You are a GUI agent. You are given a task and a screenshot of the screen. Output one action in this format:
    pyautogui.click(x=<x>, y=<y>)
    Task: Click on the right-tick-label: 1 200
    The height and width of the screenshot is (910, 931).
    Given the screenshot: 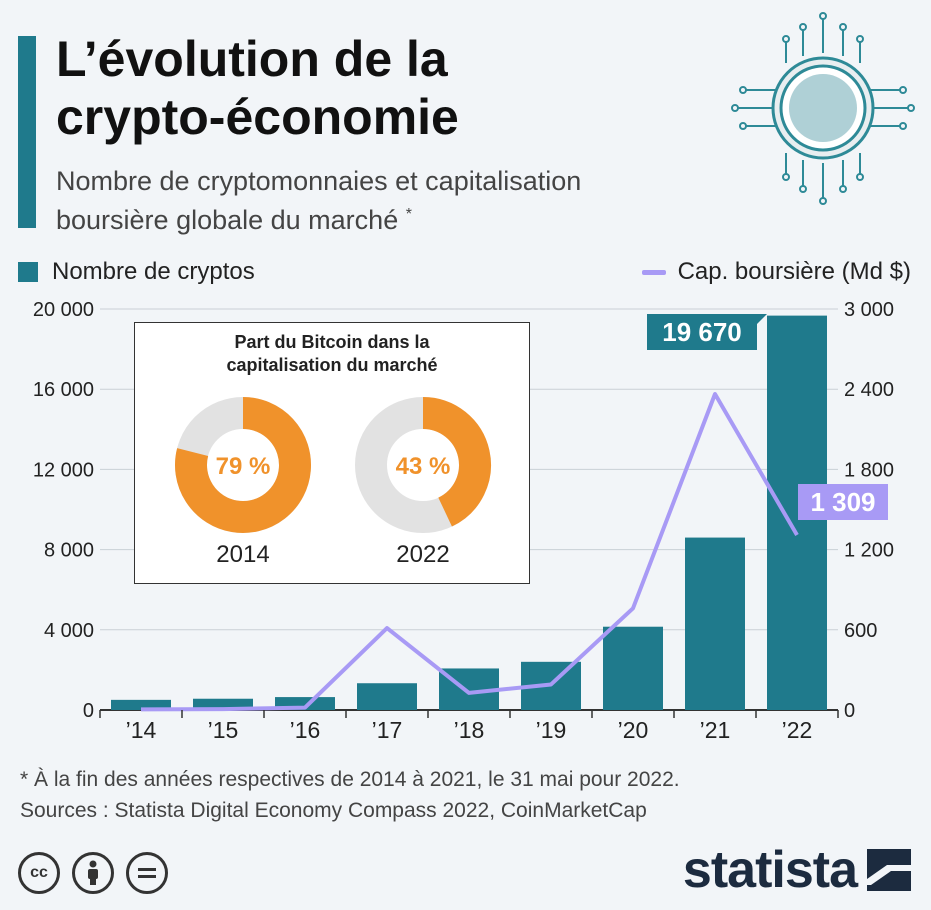 What is the action you would take?
    pyautogui.click(x=869, y=551)
    